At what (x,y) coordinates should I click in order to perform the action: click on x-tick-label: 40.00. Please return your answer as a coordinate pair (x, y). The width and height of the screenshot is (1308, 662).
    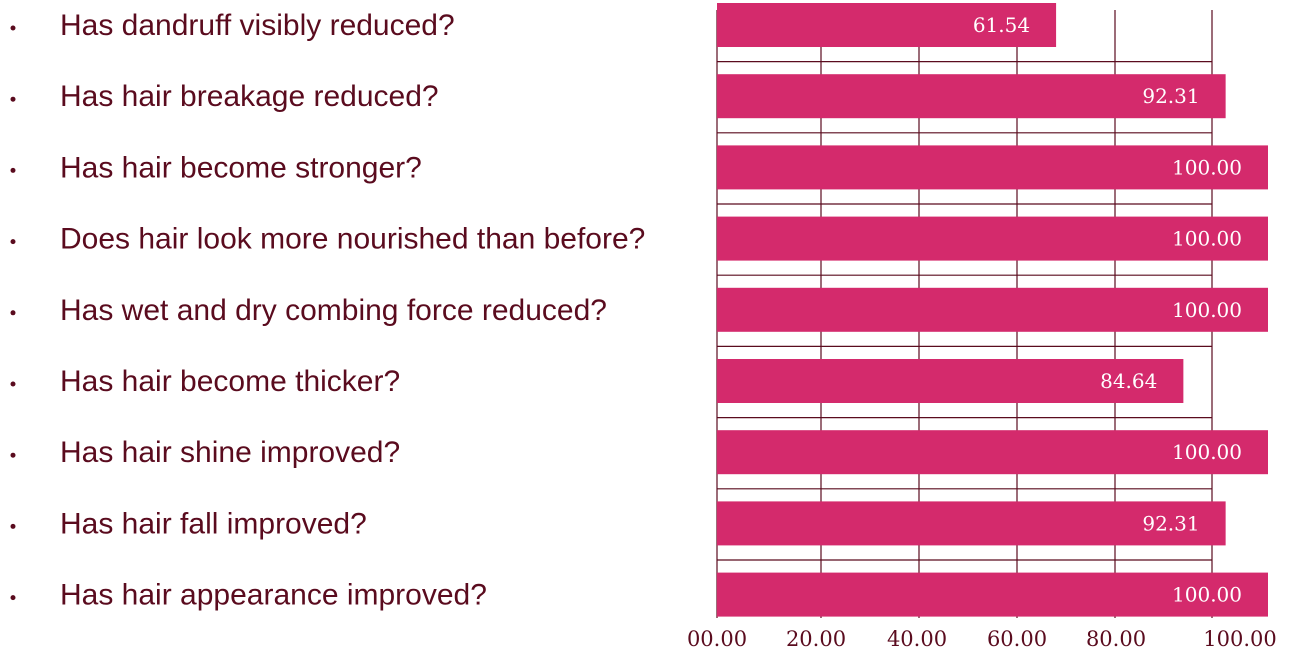
    Looking at the image, I should click on (917, 639).